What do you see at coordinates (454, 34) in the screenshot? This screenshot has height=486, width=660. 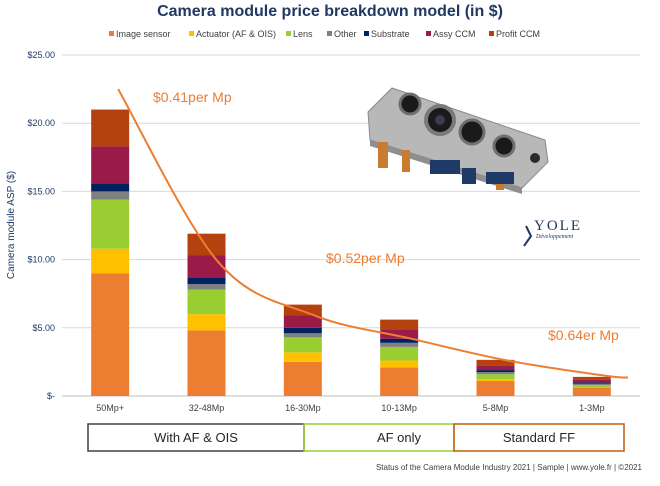 I see `legend-label: Assy CCM` at bounding box center [454, 34].